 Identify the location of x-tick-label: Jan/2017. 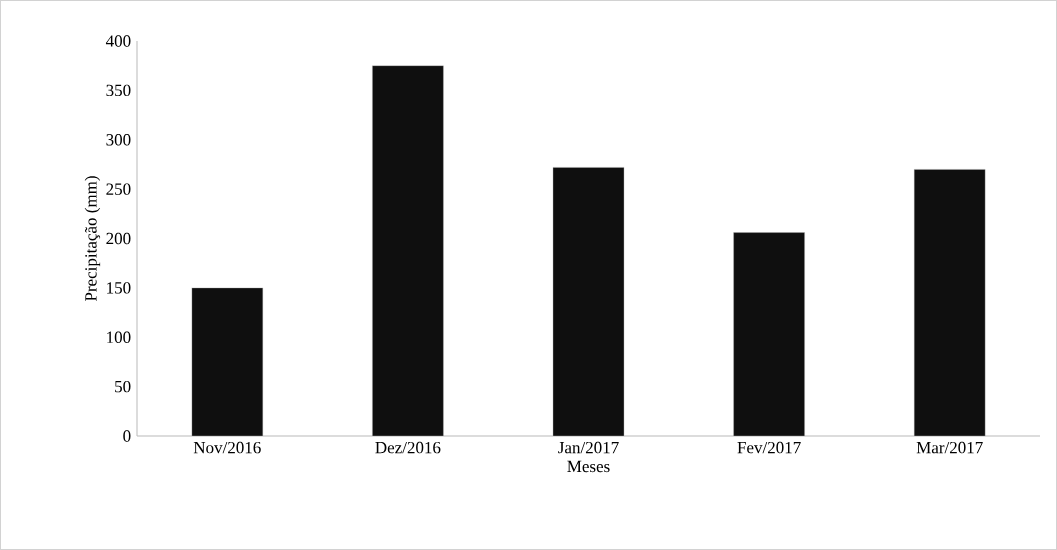
(588, 447).